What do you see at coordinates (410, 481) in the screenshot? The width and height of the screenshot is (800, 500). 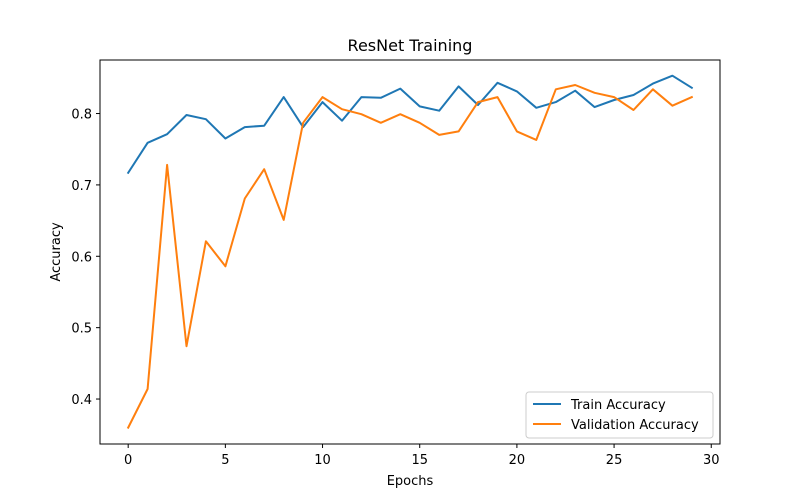 I see `x-axis-label: Epochs` at bounding box center [410, 481].